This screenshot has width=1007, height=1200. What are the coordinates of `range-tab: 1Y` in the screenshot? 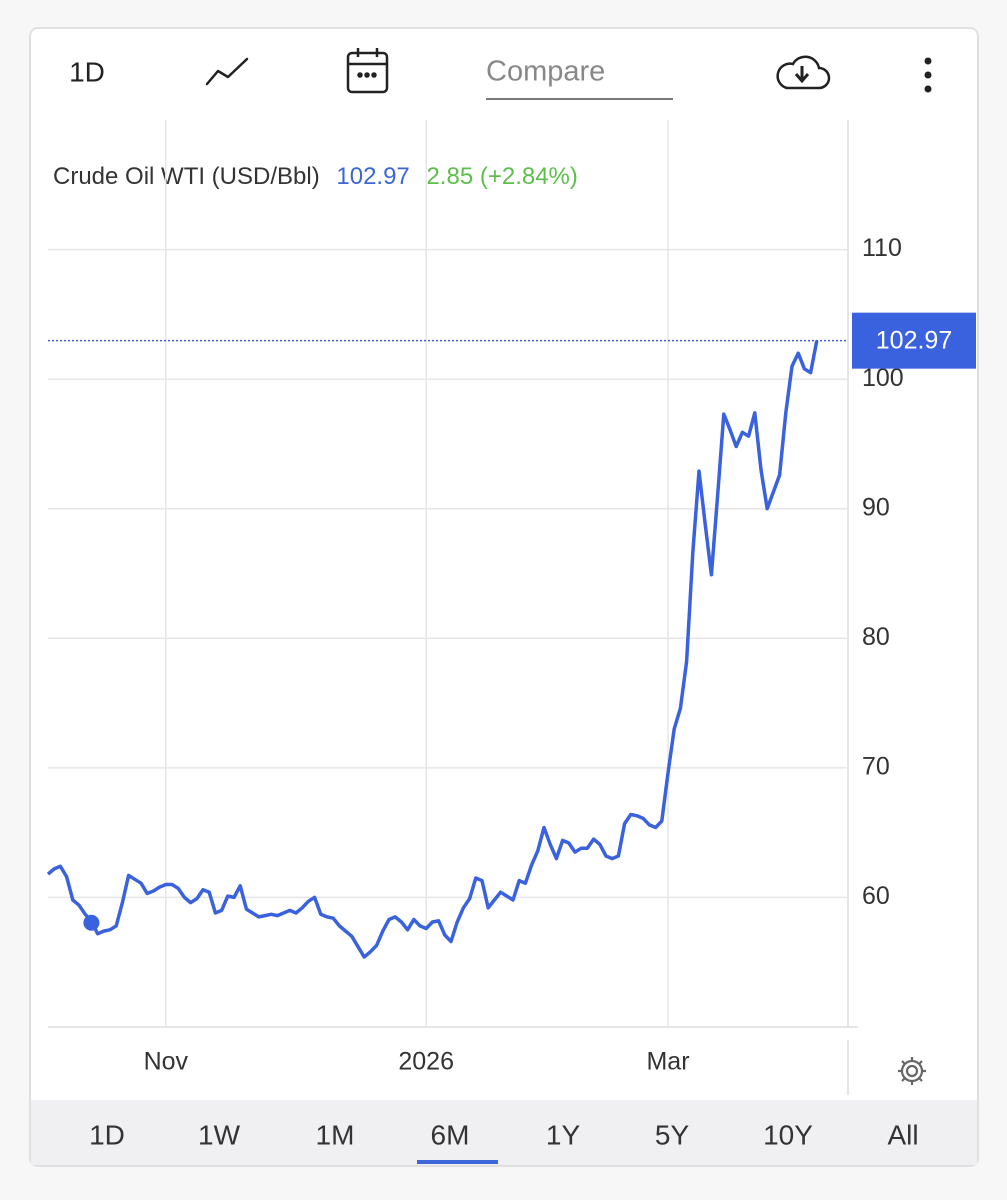 It's located at (563, 1134).